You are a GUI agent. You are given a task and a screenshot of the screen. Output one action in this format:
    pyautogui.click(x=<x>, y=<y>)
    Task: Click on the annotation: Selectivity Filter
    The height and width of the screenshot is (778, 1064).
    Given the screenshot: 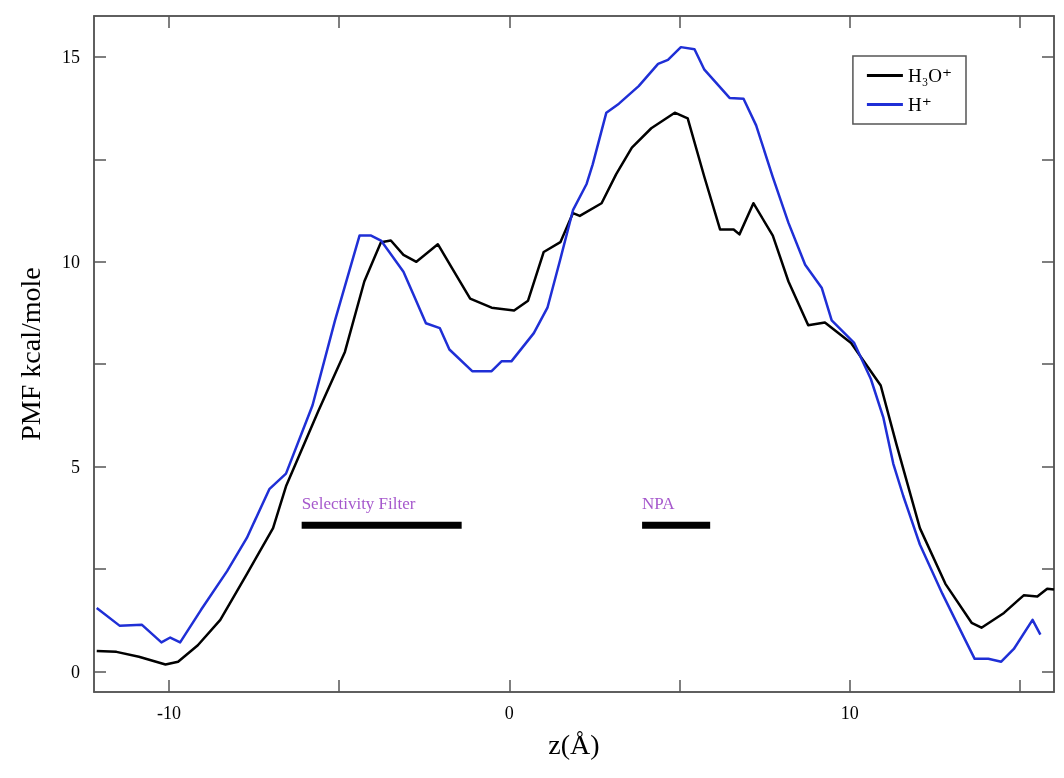 What is the action you would take?
    pyautogui.click(x=358, y=504)
    